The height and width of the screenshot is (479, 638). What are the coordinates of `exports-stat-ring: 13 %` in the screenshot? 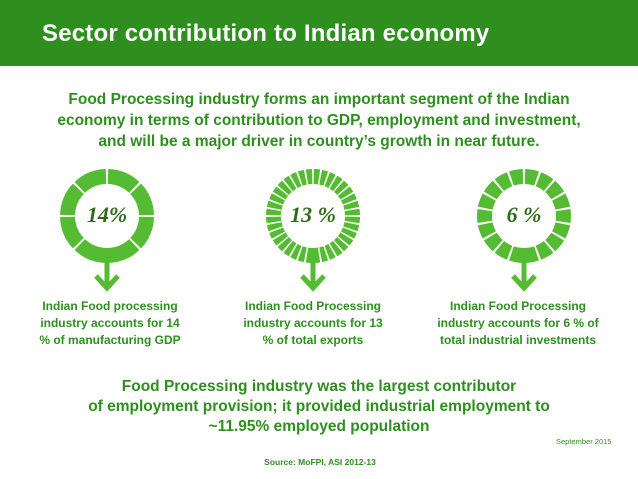 It's located at (313, 216).